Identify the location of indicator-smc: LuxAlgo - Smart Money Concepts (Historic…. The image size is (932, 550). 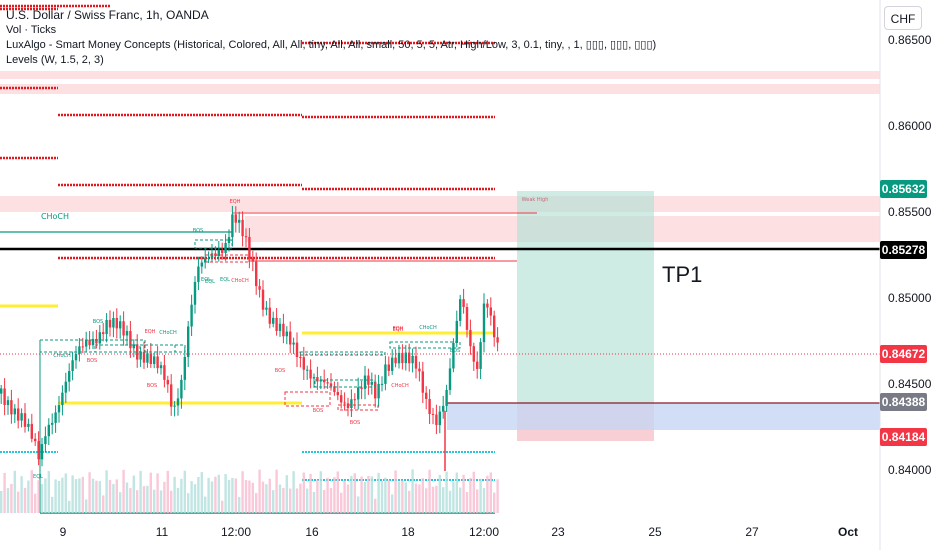
(331, 45).